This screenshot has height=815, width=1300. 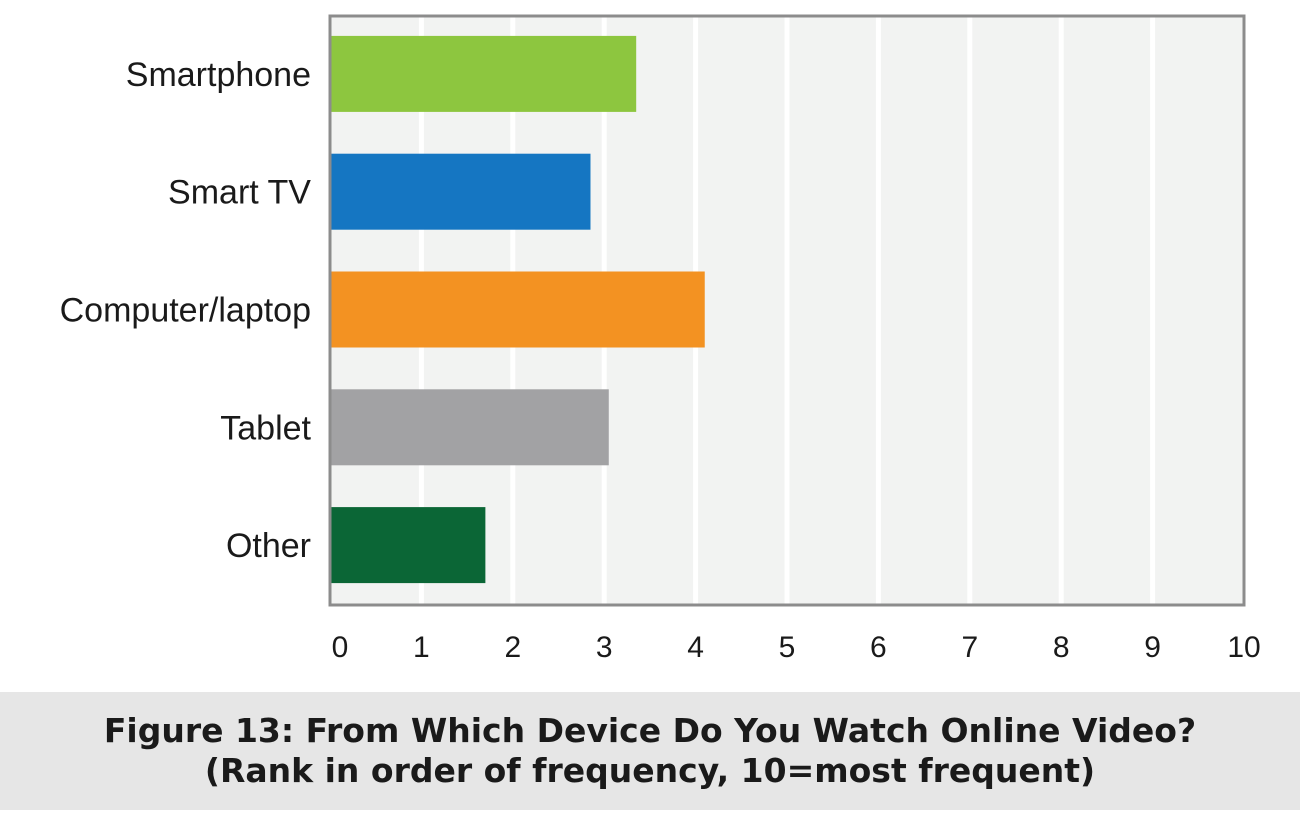 What do you see at coordinates (268, 546) in the screenshot?
I see `category-label-other: Other` at bounding box center [268, 546].